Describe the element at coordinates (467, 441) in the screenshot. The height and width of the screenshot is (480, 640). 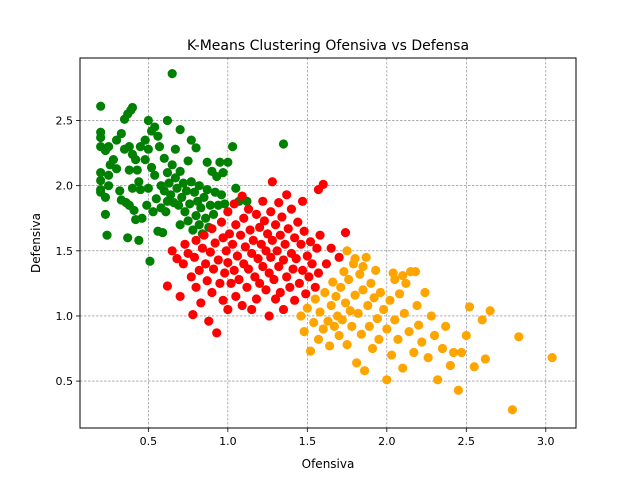
I see `x-tick-label: 2.5` at that location.